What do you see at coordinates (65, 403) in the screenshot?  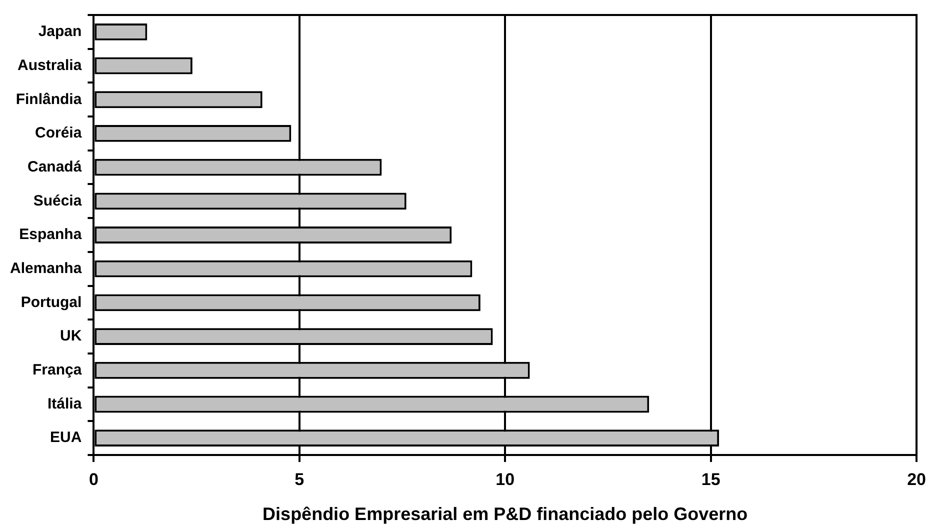 I see `y-tick-label: Itália` at bounding box center [65, 403].